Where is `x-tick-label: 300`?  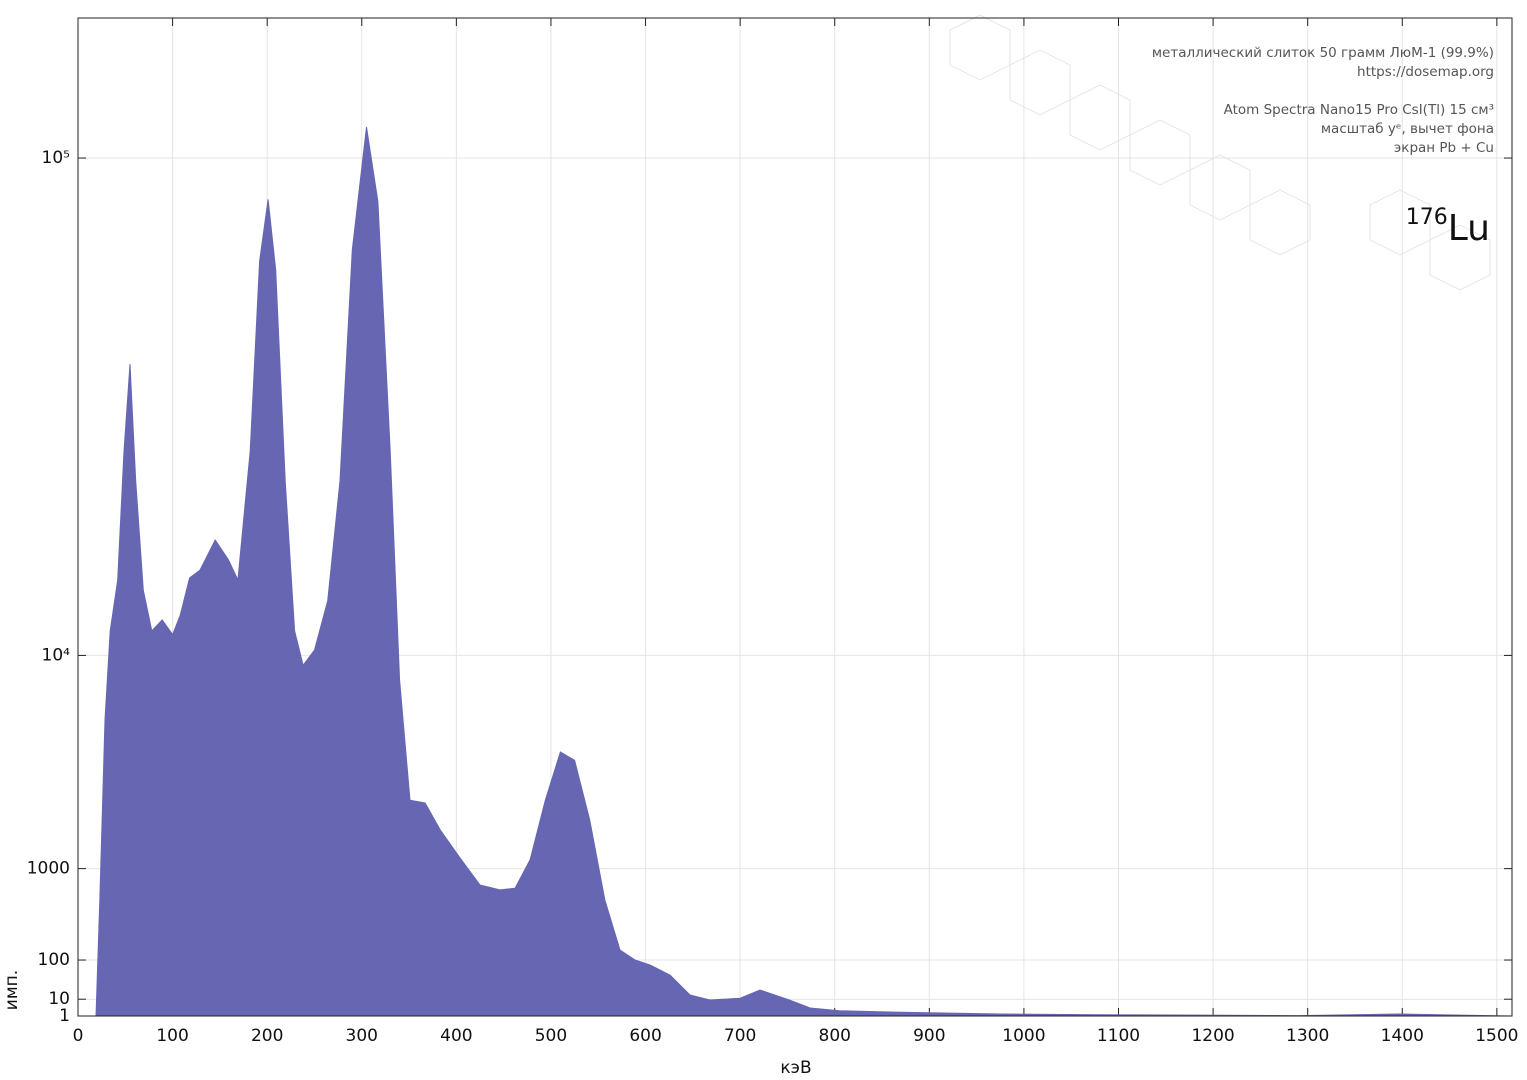 x-tick-label: 300 is located at coordinates (362, 1036).